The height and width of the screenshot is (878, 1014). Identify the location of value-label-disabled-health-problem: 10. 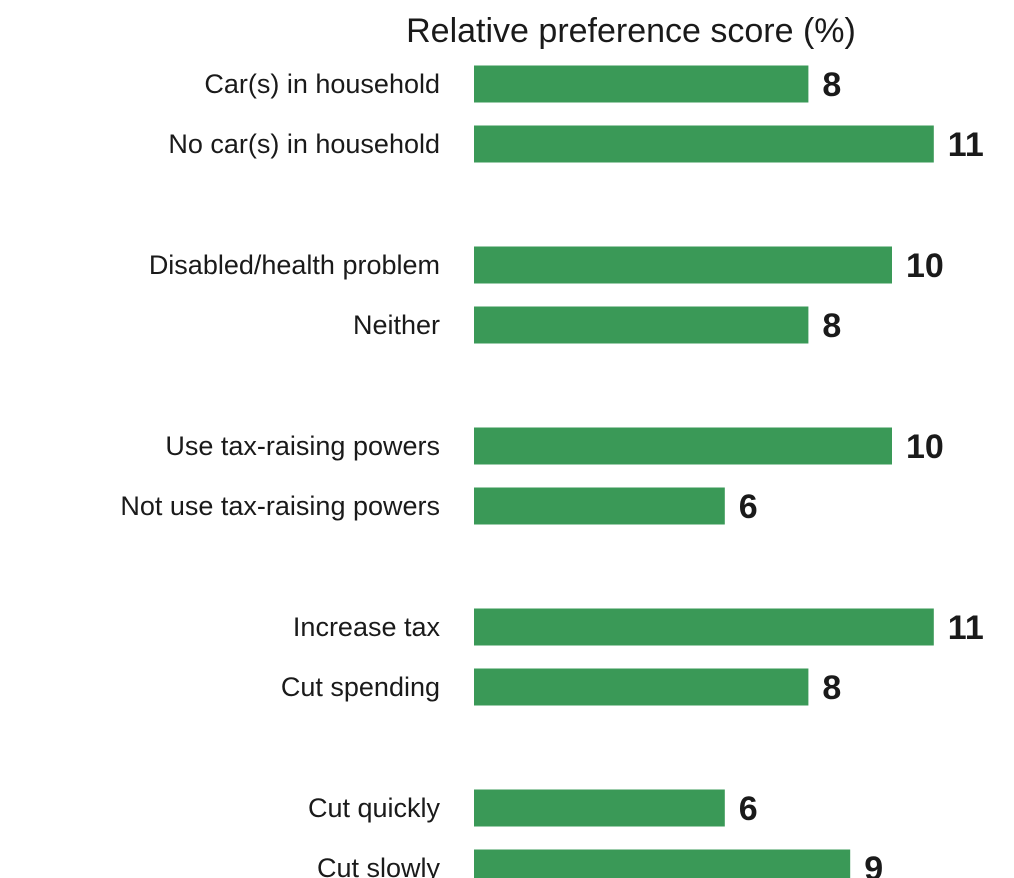
(925, 266).